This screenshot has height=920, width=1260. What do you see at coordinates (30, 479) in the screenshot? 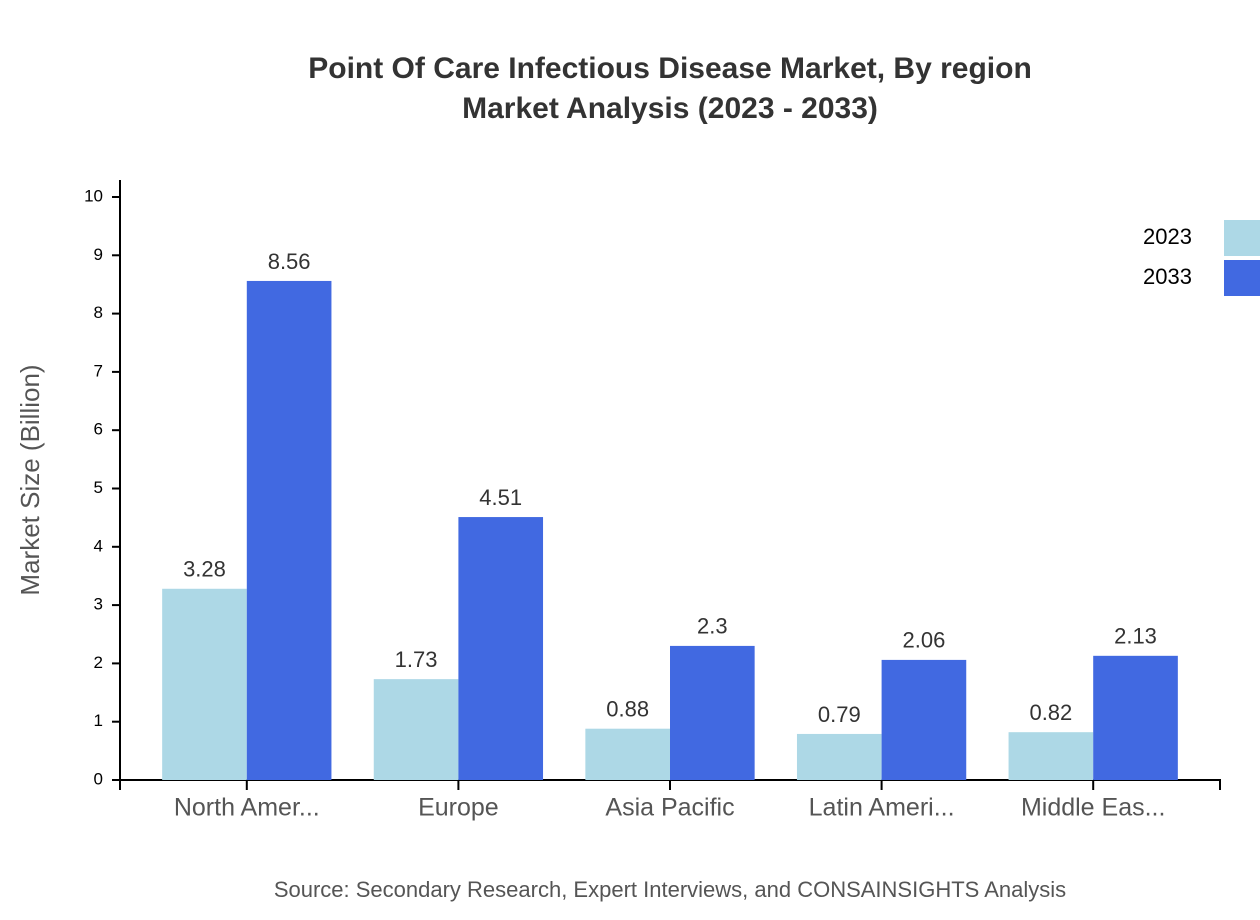
I see `y-axis-title: Market Size (Billion)` at bounding box center [30, 479].